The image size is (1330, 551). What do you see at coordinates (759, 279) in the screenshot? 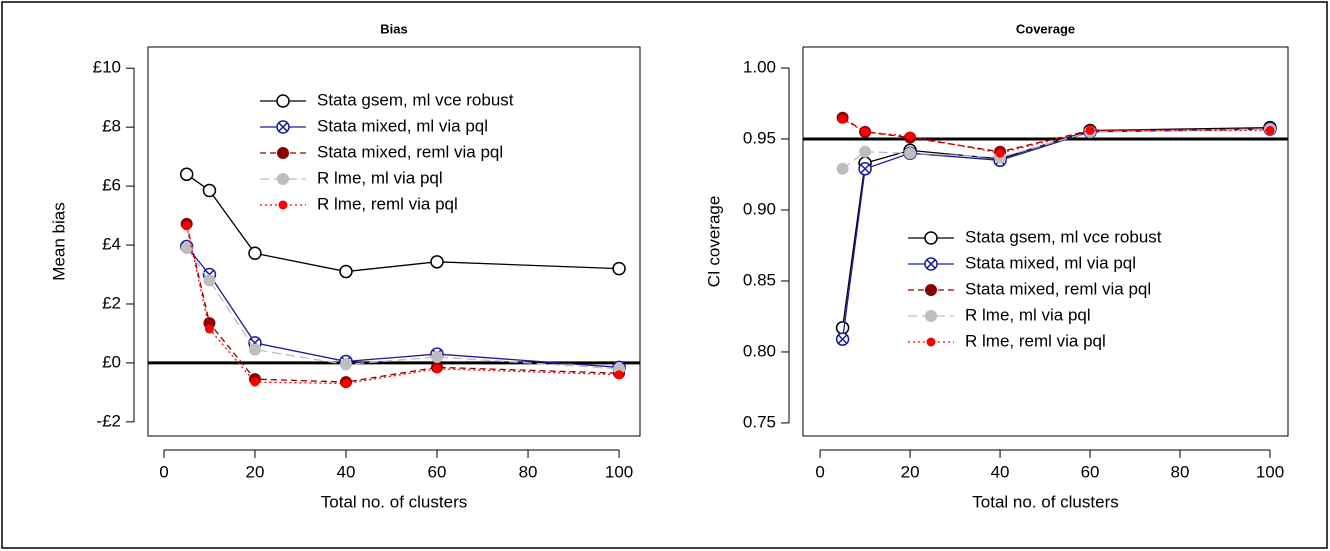
I see `y-tick-label: 0.85` at bounding box center [759, 279].